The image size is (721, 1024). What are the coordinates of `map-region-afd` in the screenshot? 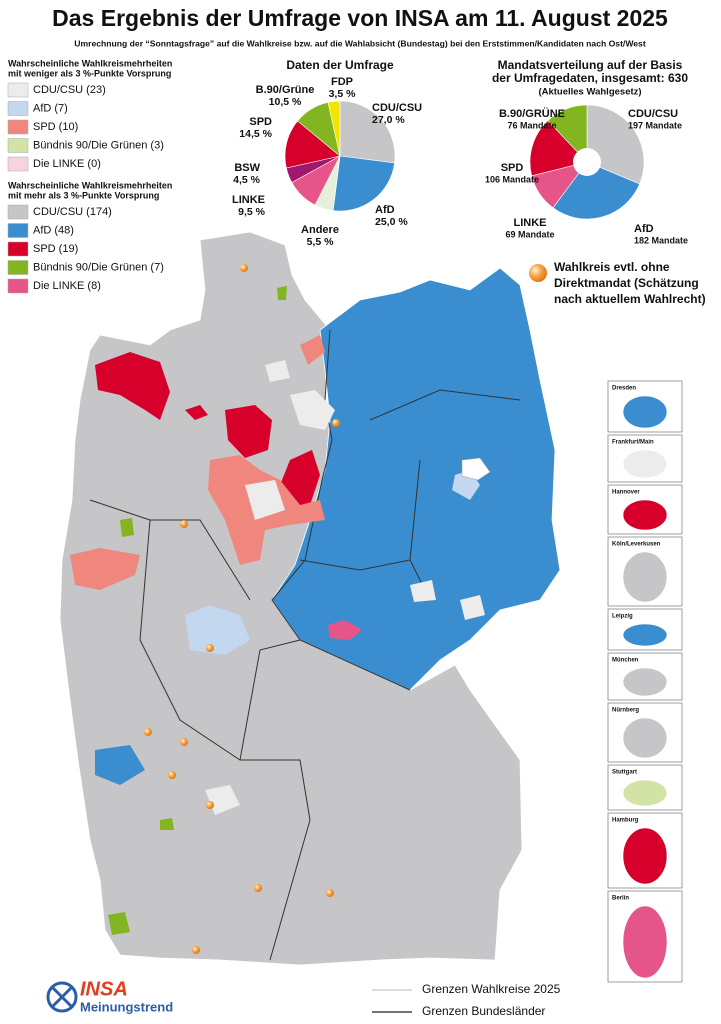 It's located at (120, 765).